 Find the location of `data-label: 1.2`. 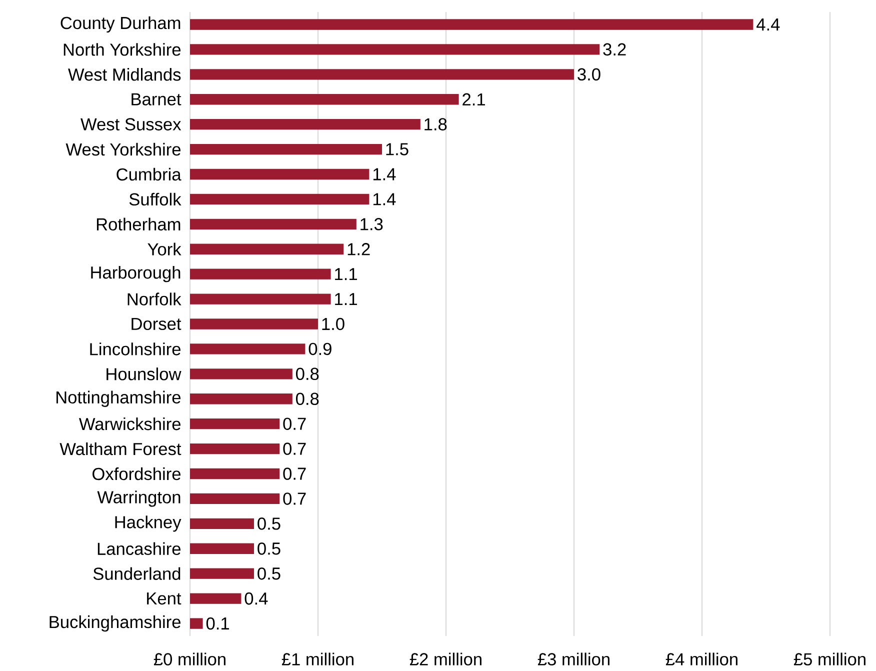

data-label: 1.2 is located at coordinates (359, 249).